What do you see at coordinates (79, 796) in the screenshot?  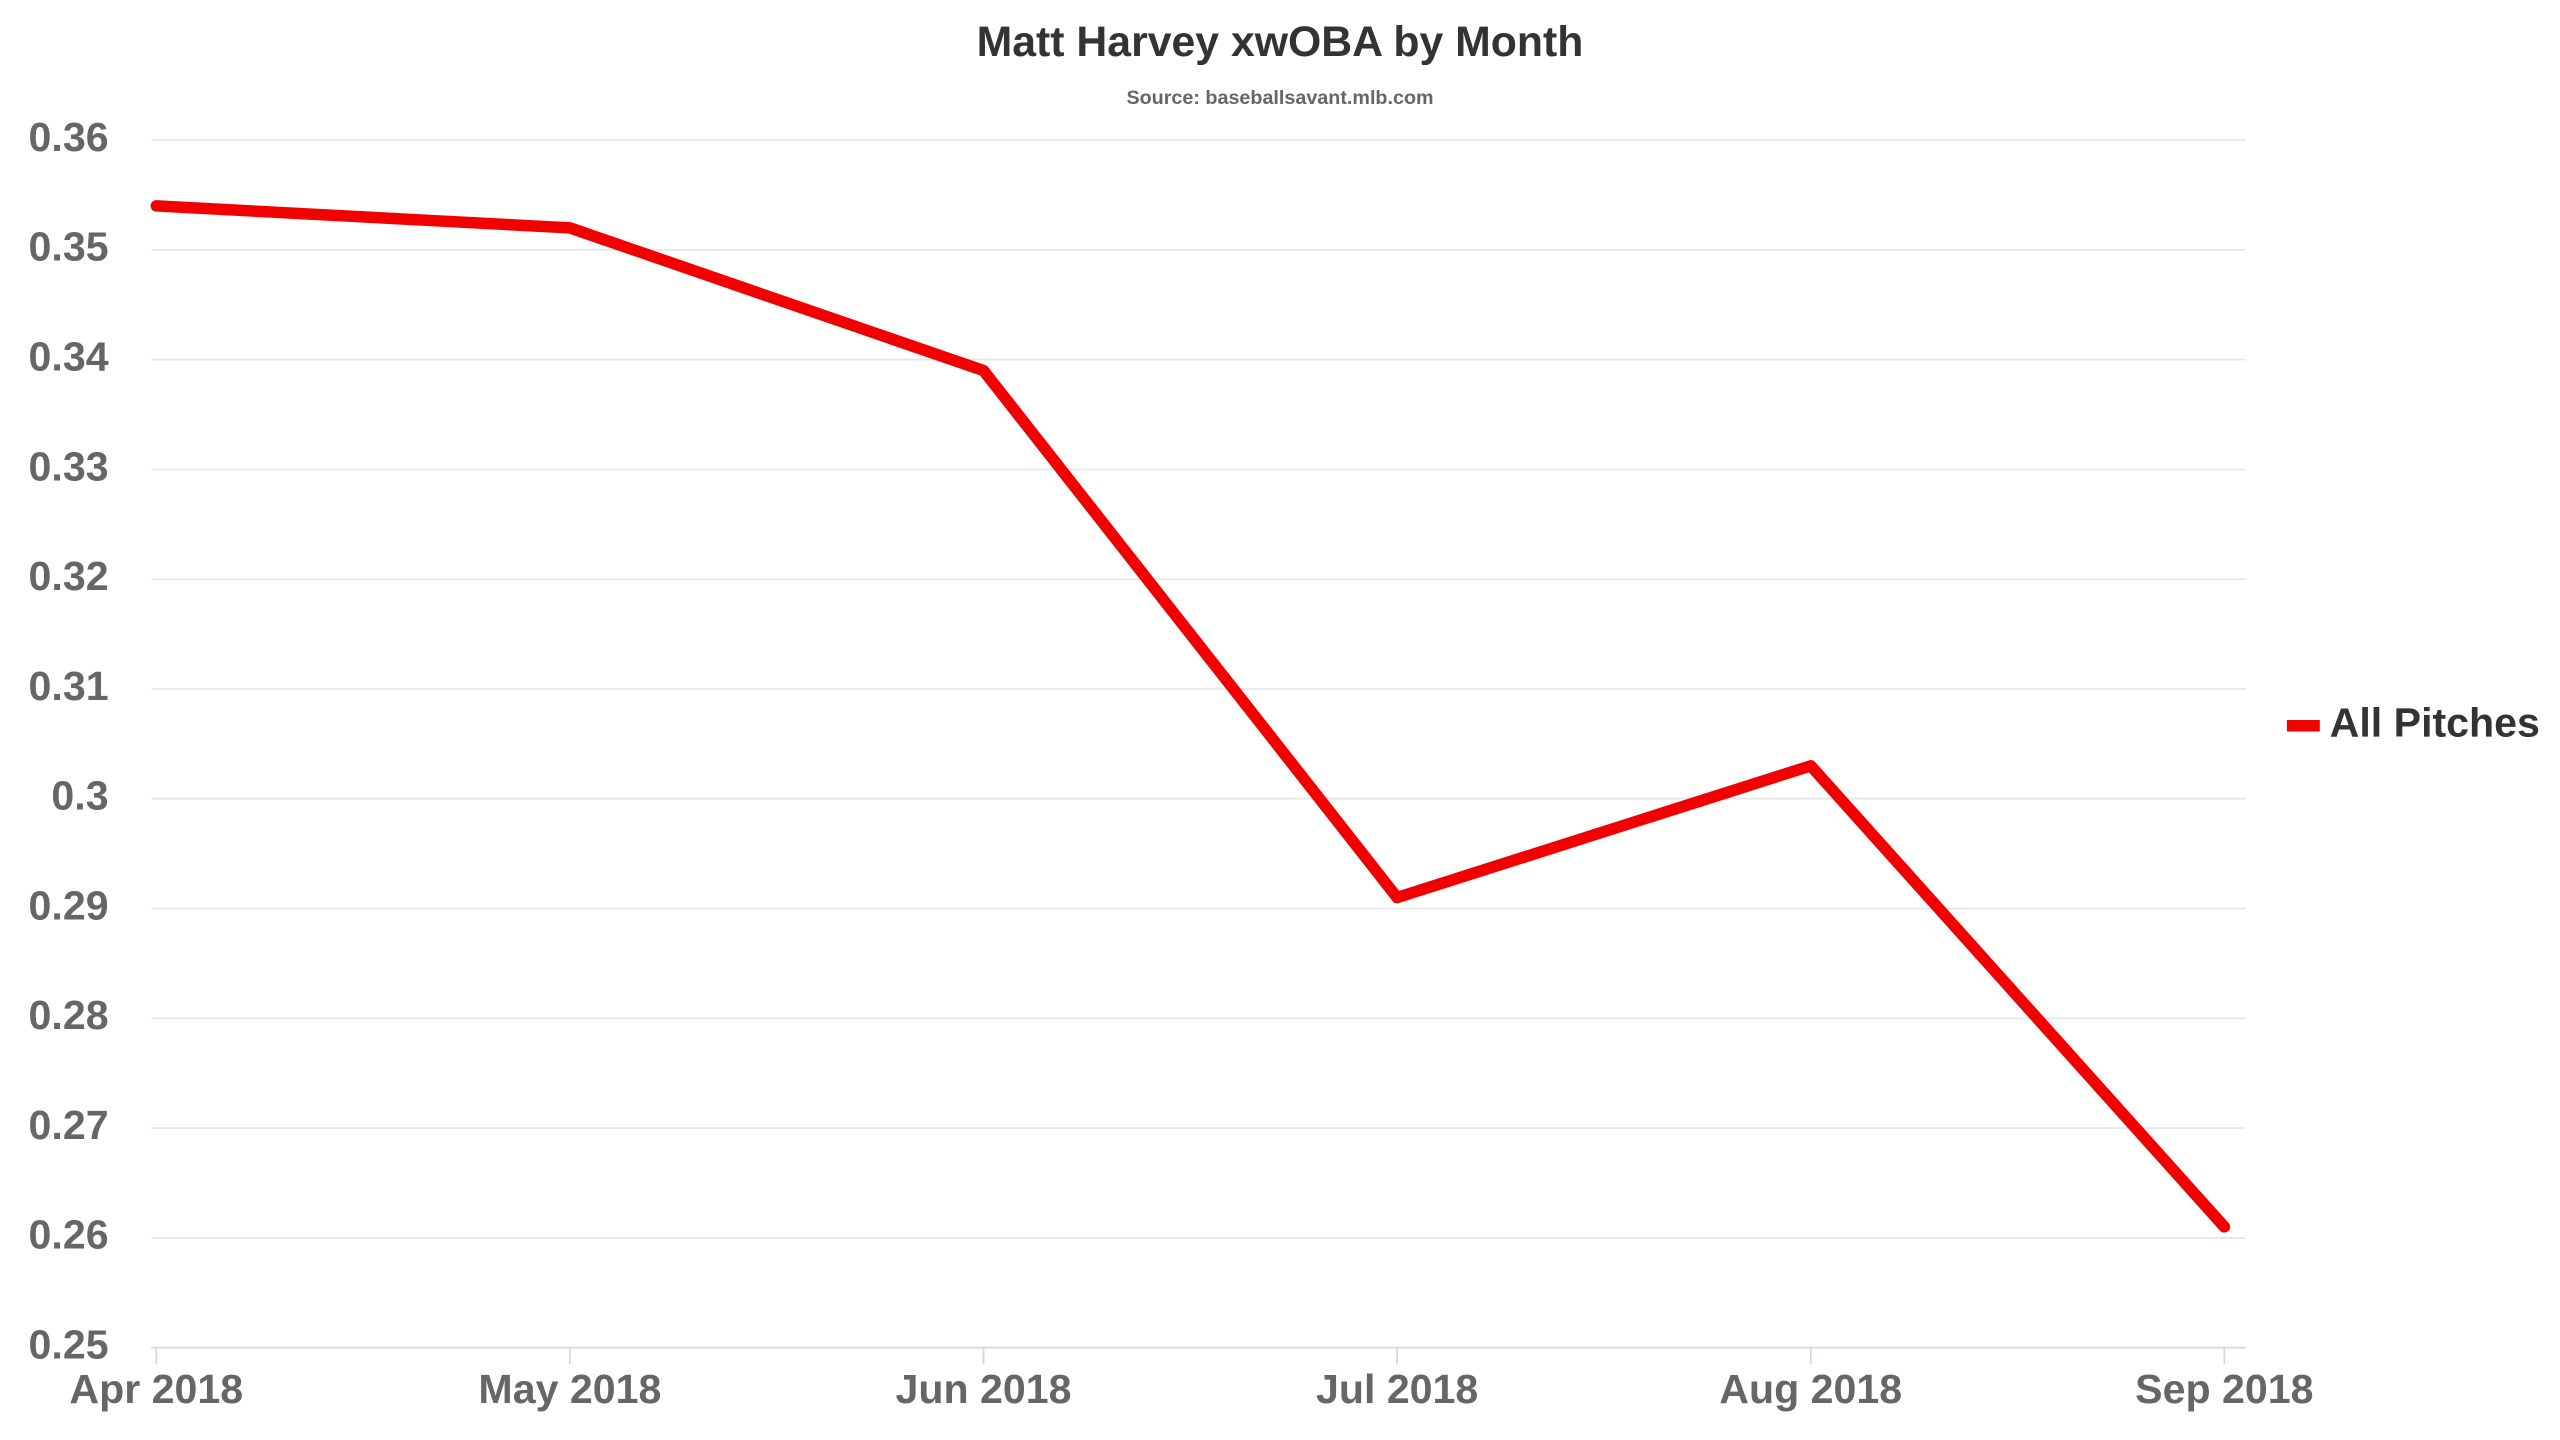 I see `y-tick-label: 0.3` at bounding box center [79, 796].